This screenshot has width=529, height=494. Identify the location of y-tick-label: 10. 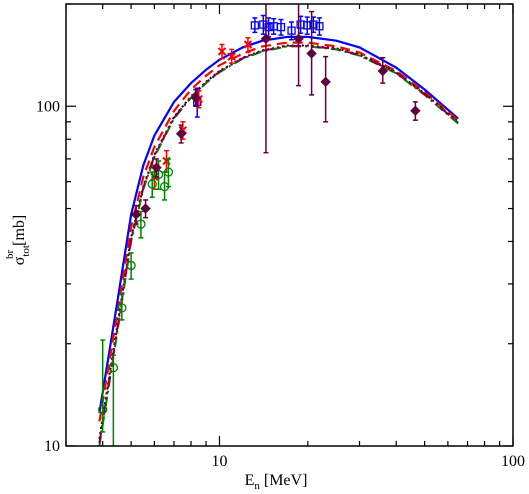
(52, 446).